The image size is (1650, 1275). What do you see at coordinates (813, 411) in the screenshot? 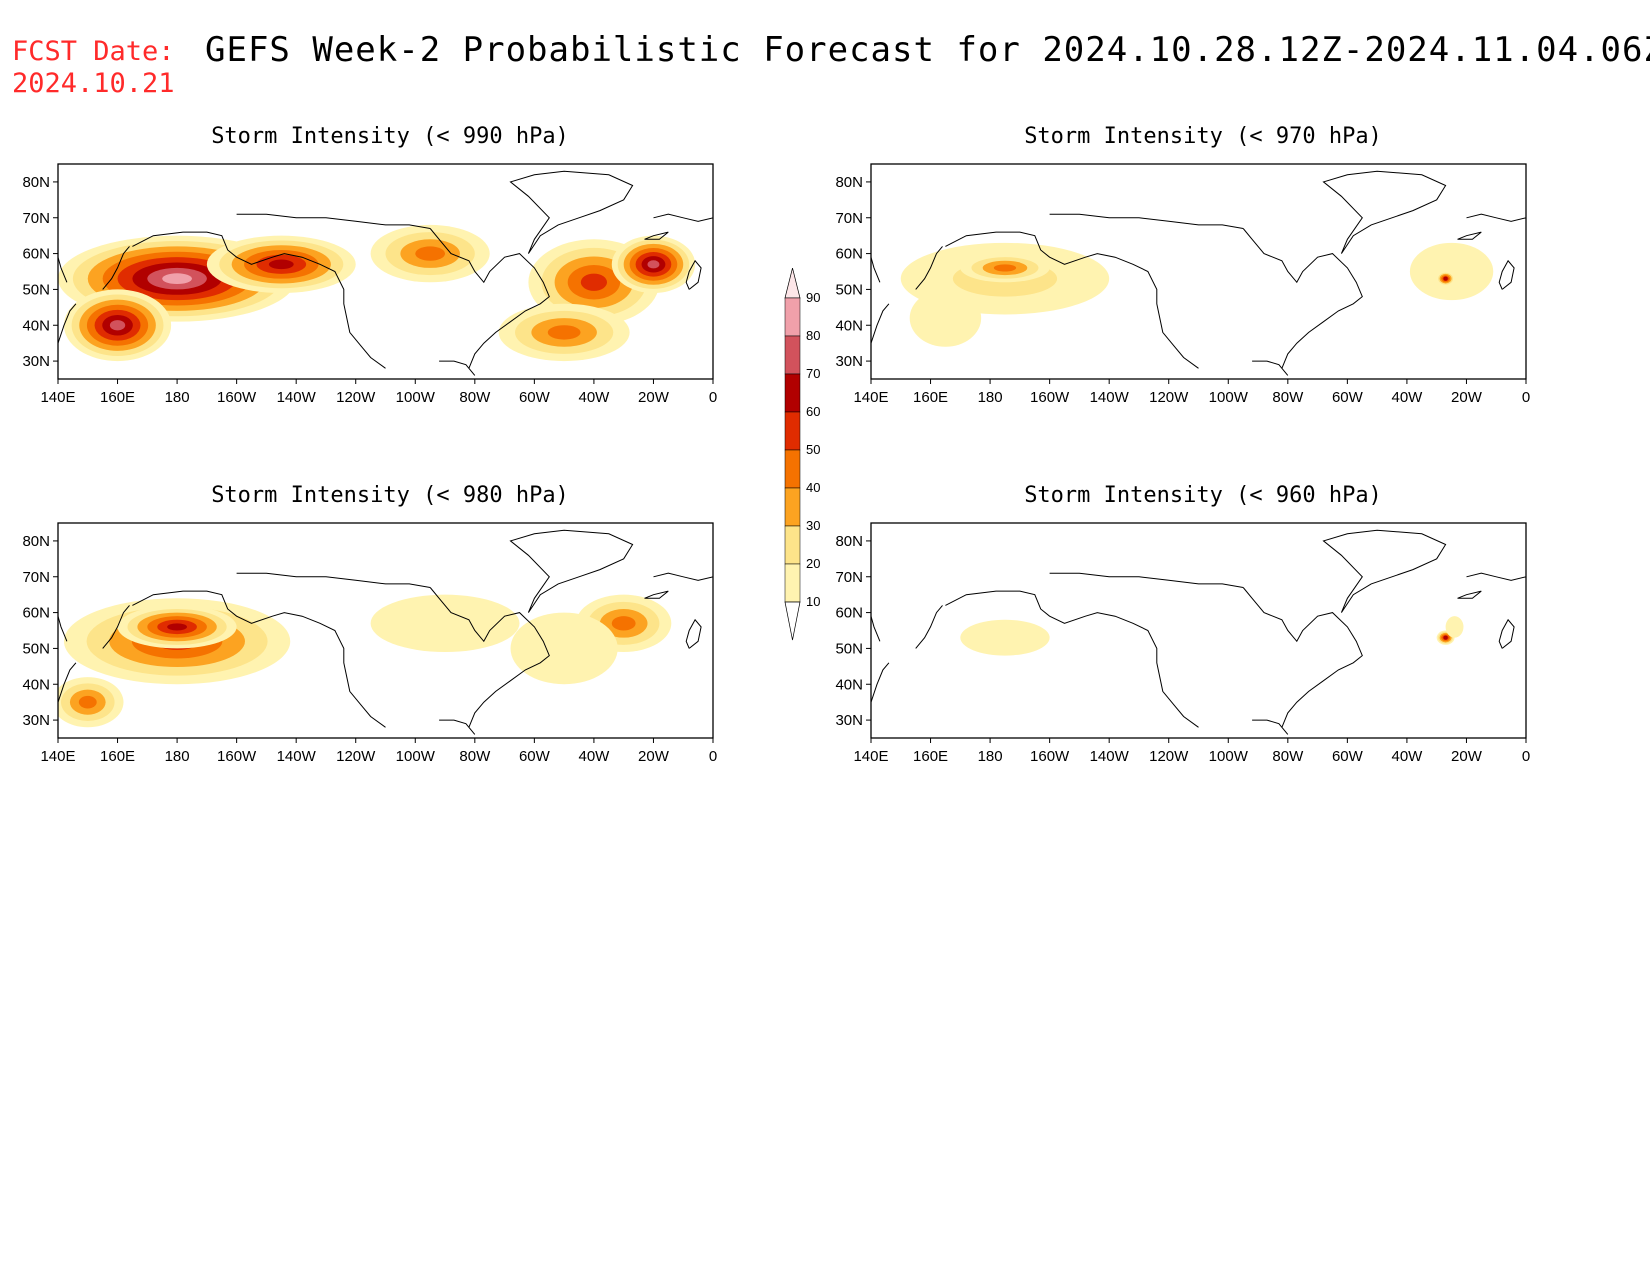
I see `colorbar-label-60: 60` at bounding box center [813, 411].